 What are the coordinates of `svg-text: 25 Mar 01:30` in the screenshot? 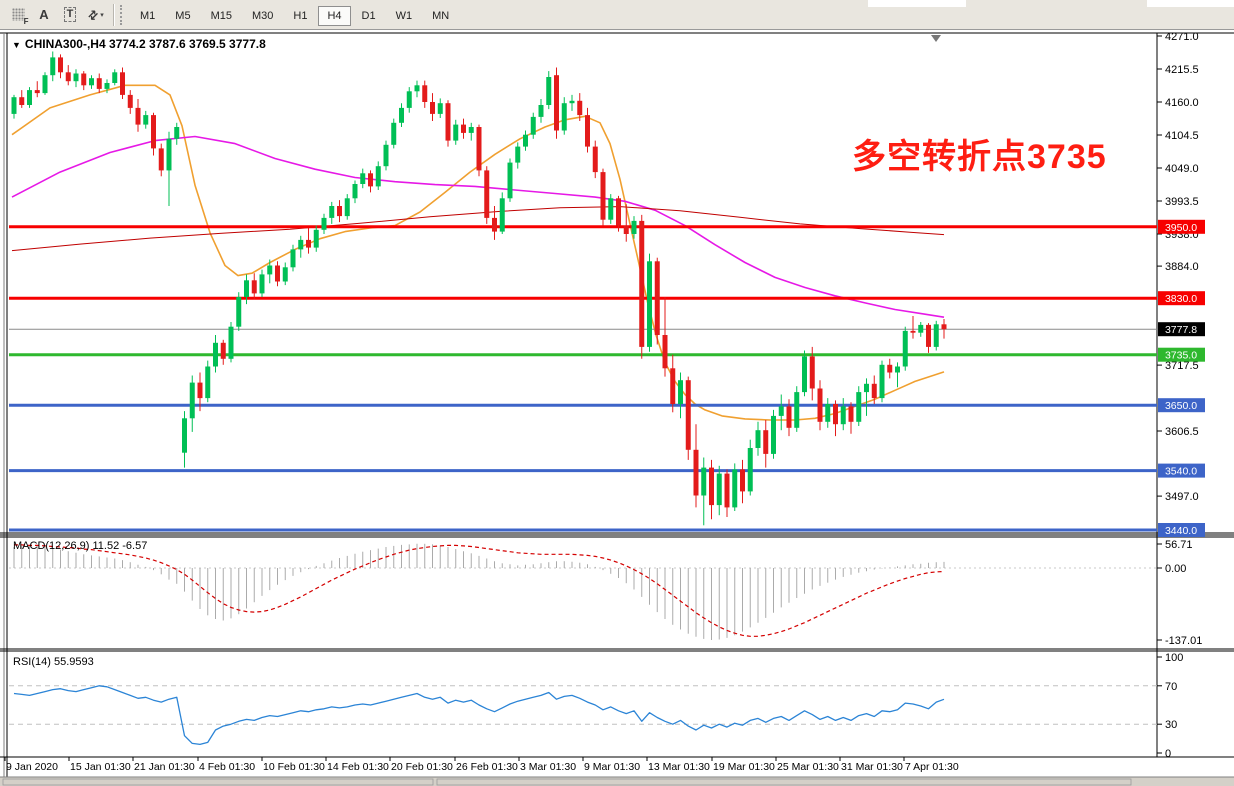 It's located at (808, 767).